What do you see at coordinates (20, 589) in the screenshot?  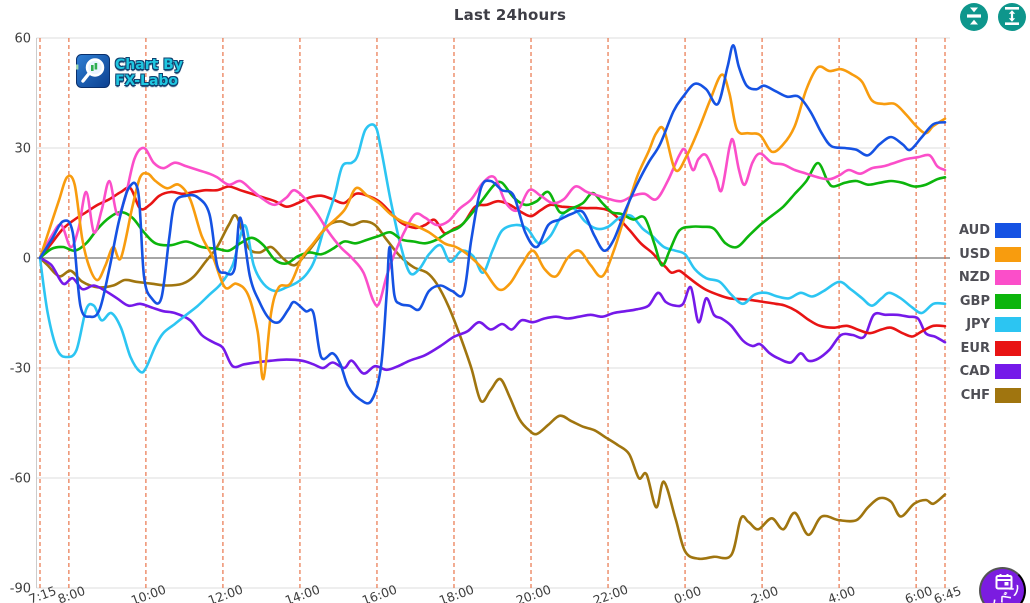 I see `y-tick-label: -90` at bounding box center [20, 589].